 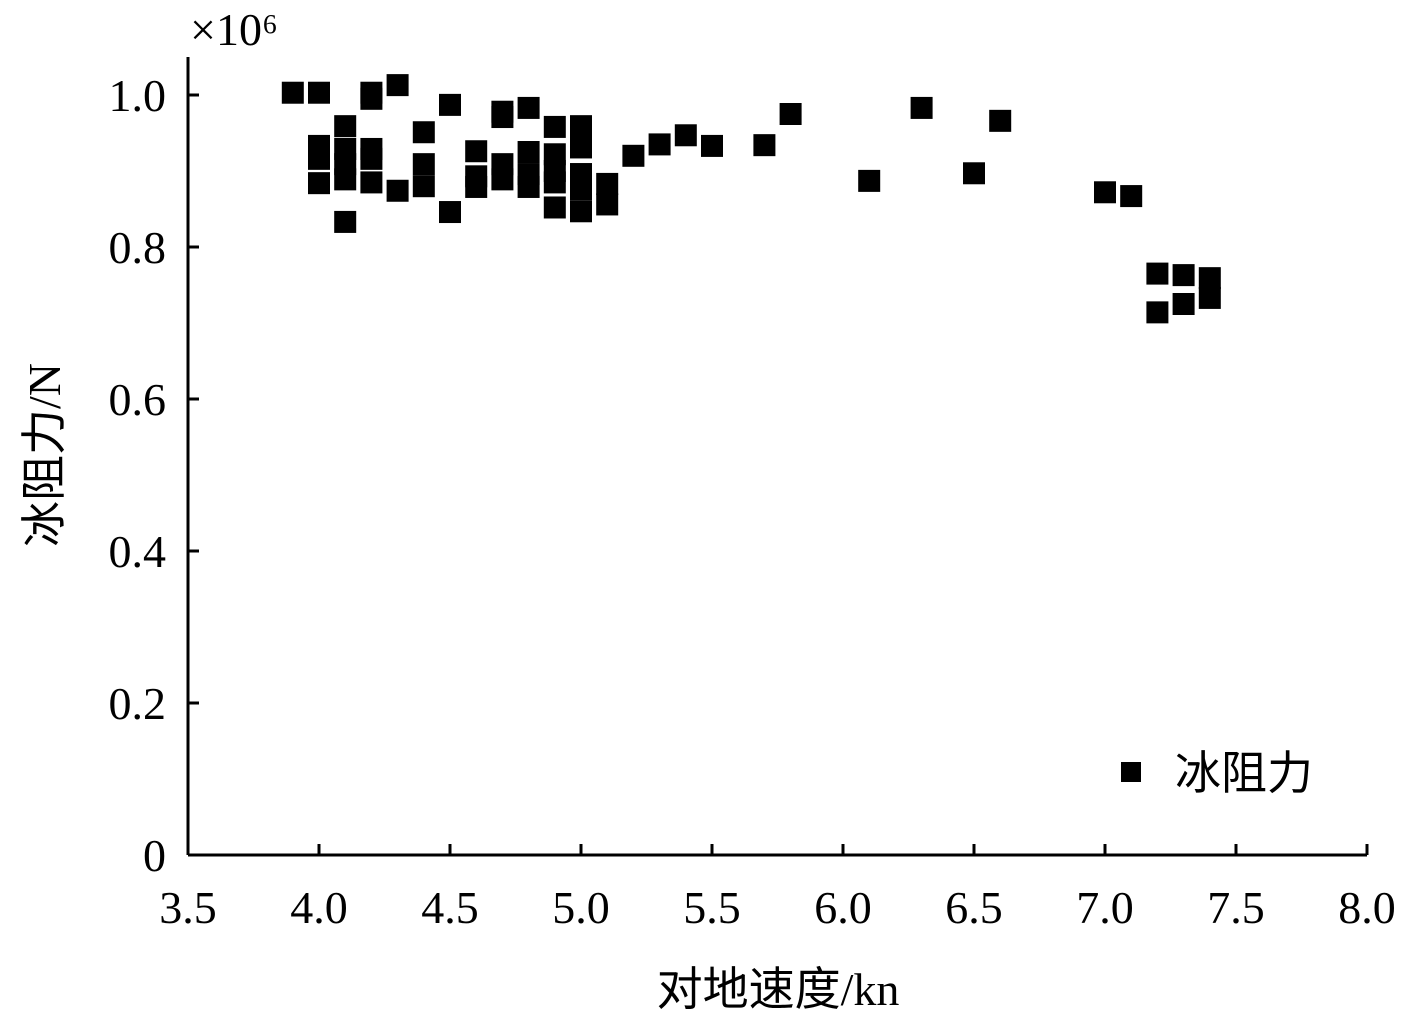 I want to click on x-tick-label: 7.0, so click(x=1105, y=907).